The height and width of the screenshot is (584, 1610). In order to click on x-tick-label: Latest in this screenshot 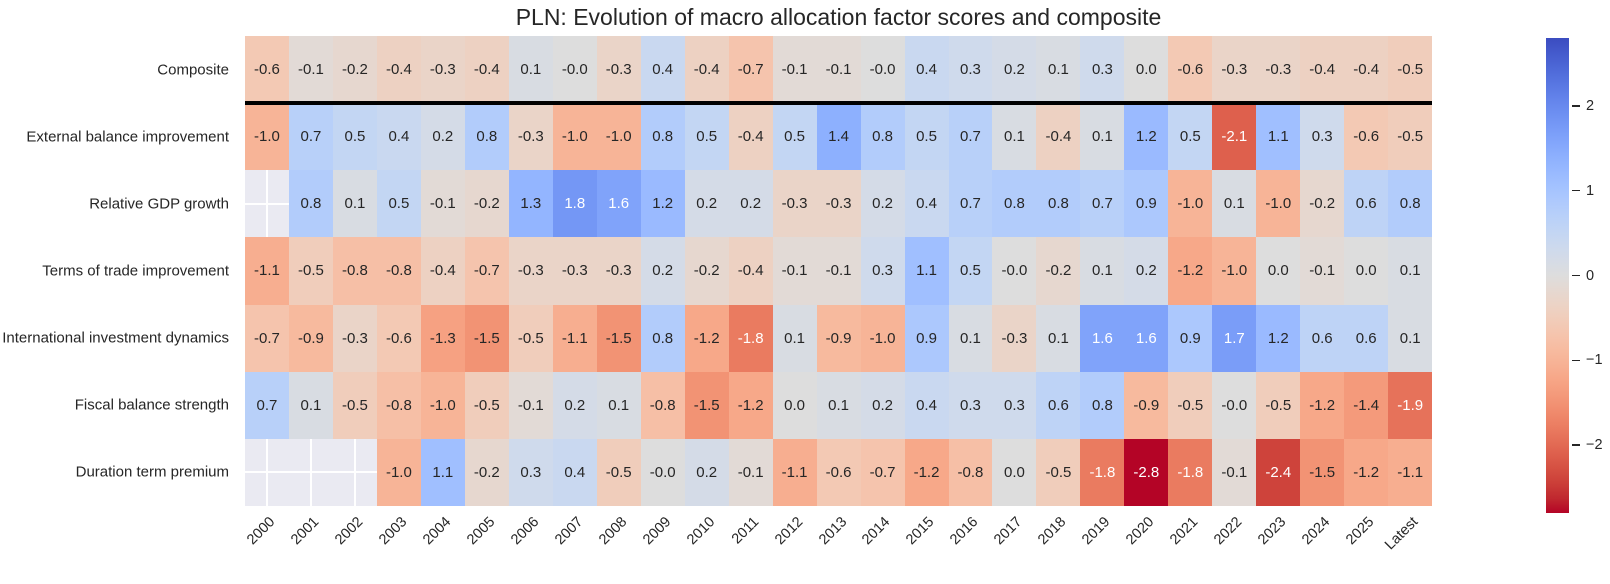, I will do `click(1402, 534)`.